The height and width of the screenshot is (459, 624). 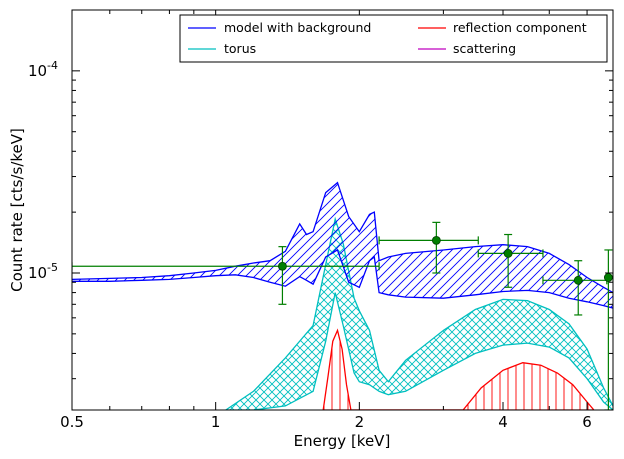 What do you see at coordinates (43, 271) in the screenshot?
I see `y-tick-label: 10⁻⁵` at bounding box center [43, 271].